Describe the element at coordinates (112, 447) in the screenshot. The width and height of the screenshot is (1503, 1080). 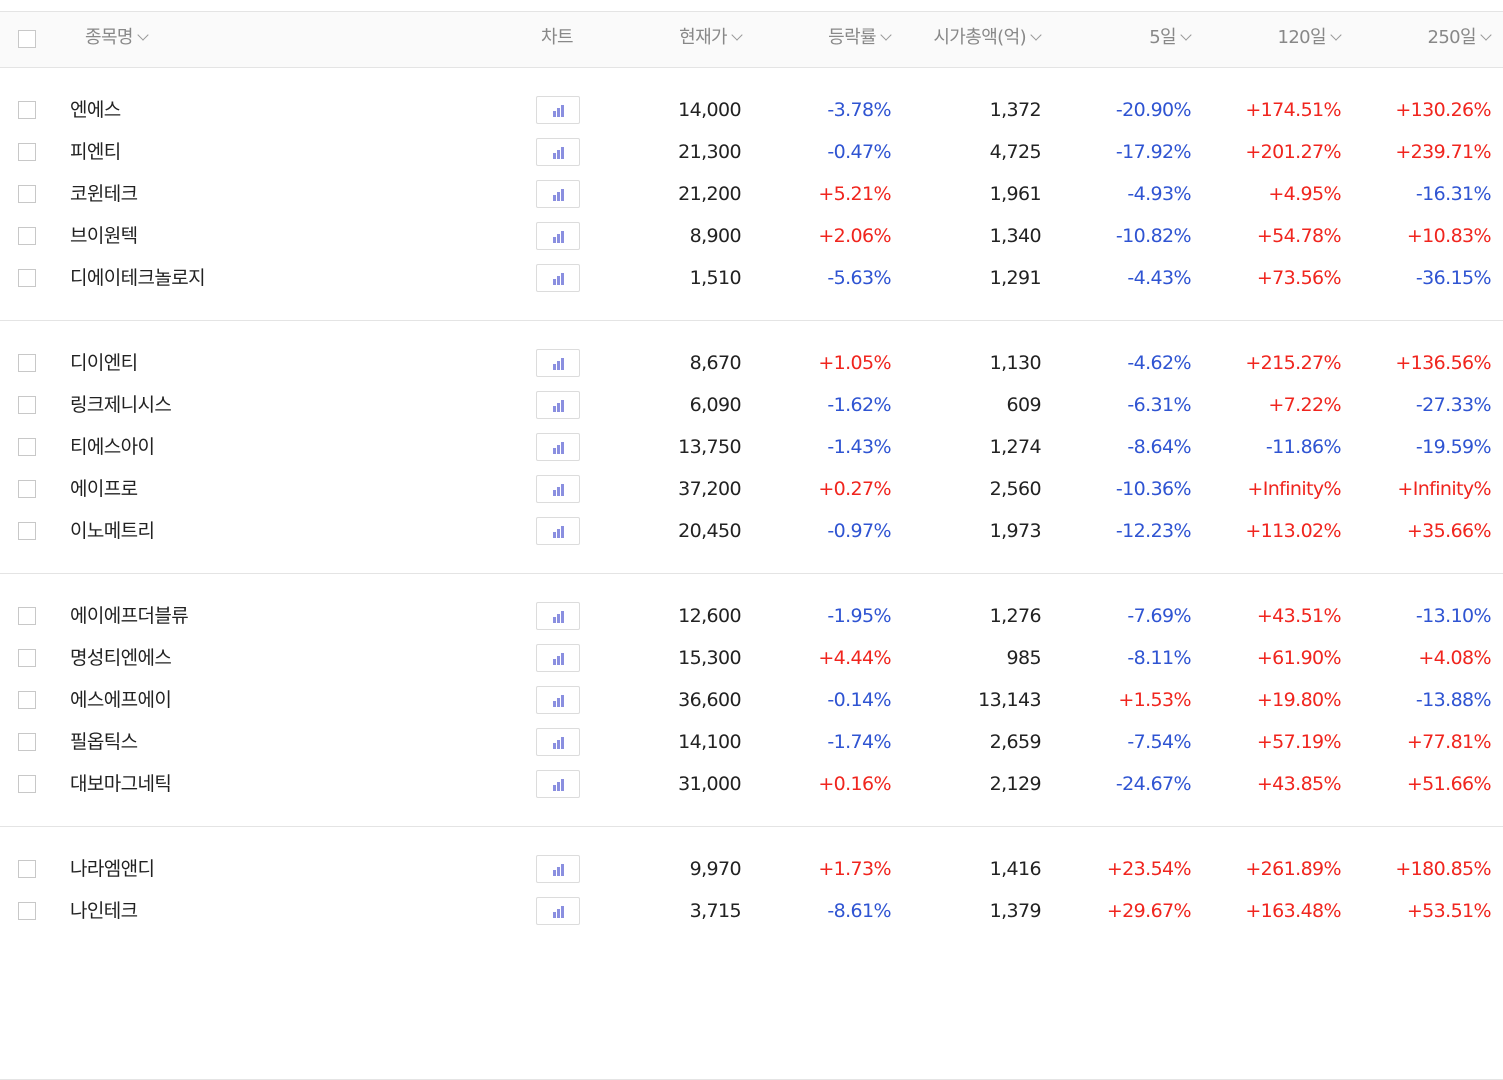
I see `stock-name-link: 티에스아이` at that location.